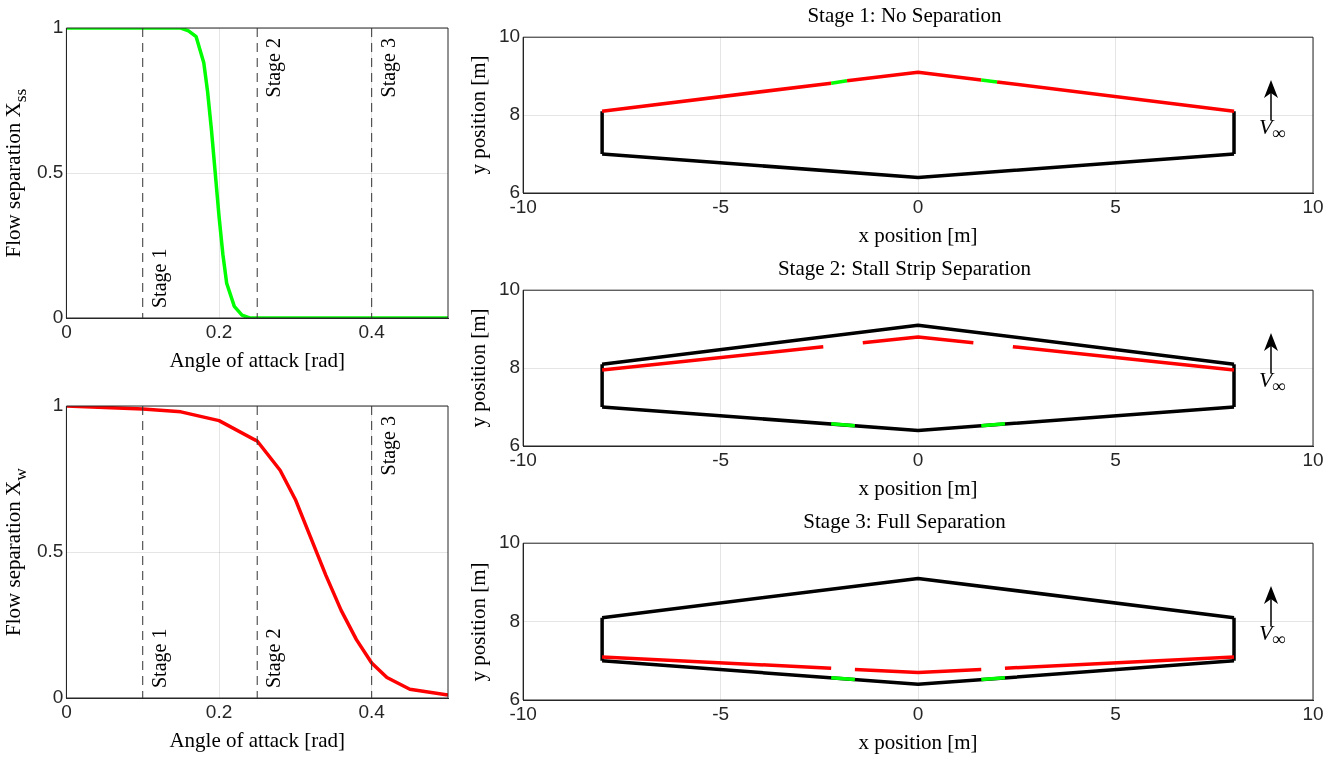 The image size is (1343, 760). Describe the element at coordinates (904, 268) in the screenshot. I see `chart-title: Stage 2: Stall Strip Separation` at that location.